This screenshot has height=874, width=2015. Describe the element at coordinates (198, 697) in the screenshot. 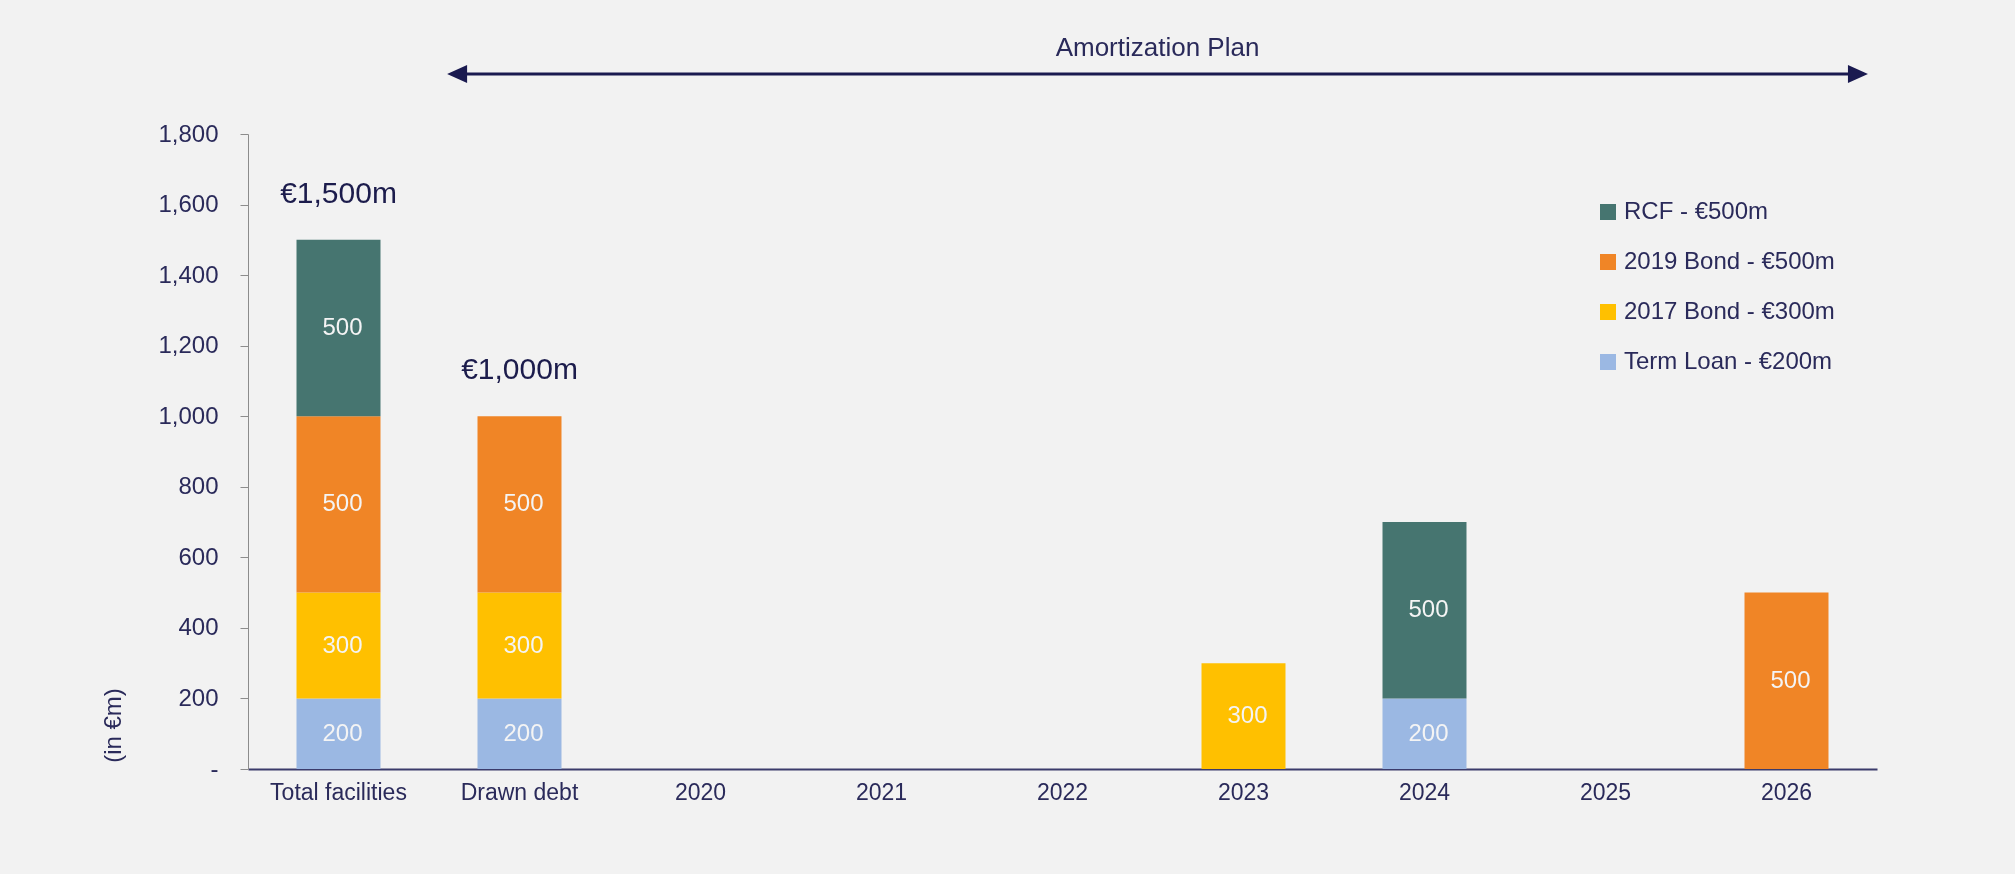

I see `y-tick-label: 200` at that location.